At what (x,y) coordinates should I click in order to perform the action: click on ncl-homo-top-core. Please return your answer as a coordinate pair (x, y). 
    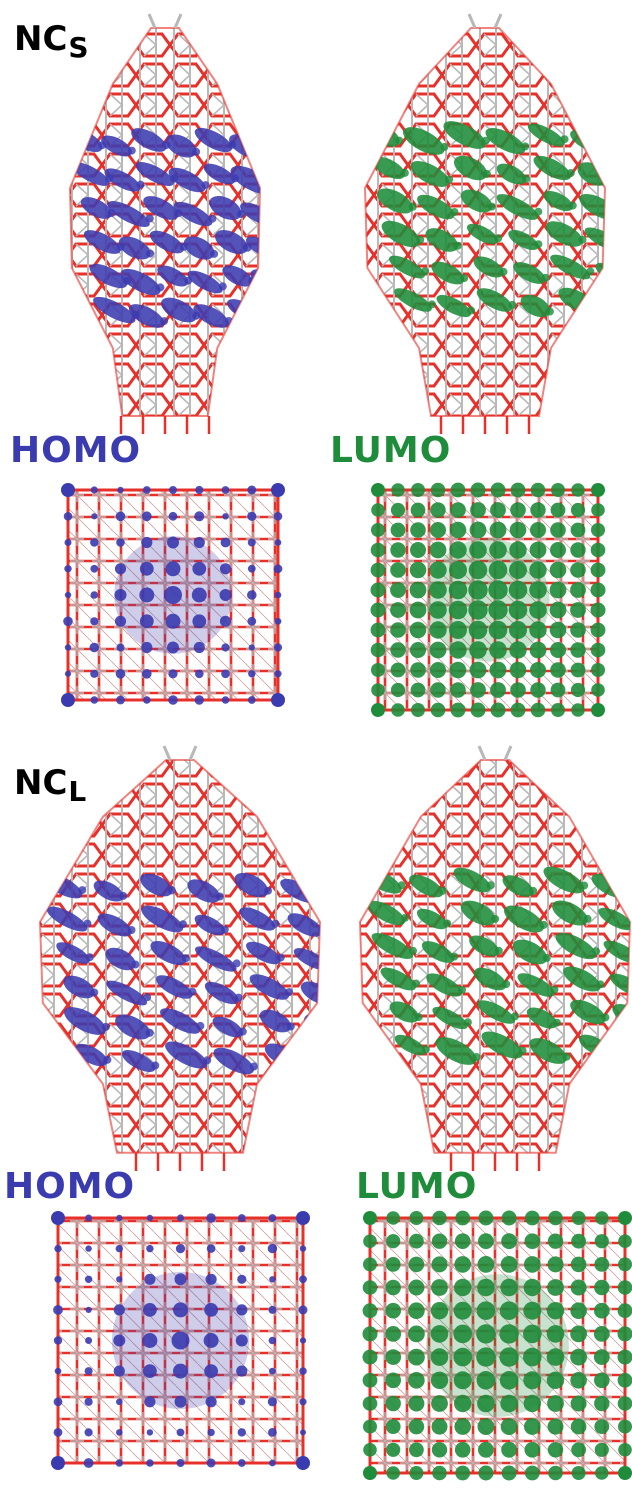
    Looking at the image, I should click on (180, 1340).